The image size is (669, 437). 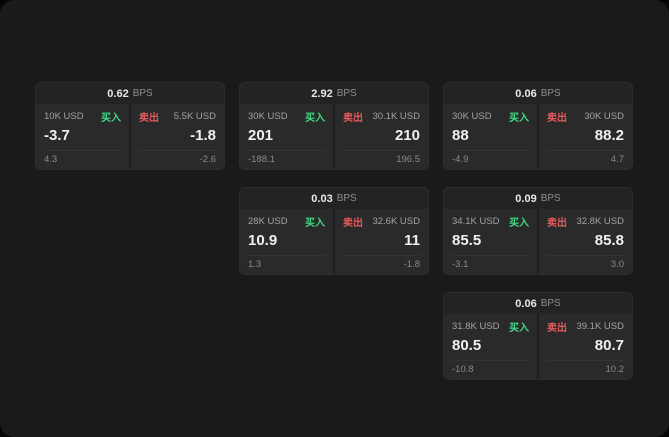 I want to click on buy-panel: 30K USD 买入 201 -188.1, so click(x=286, y=136).